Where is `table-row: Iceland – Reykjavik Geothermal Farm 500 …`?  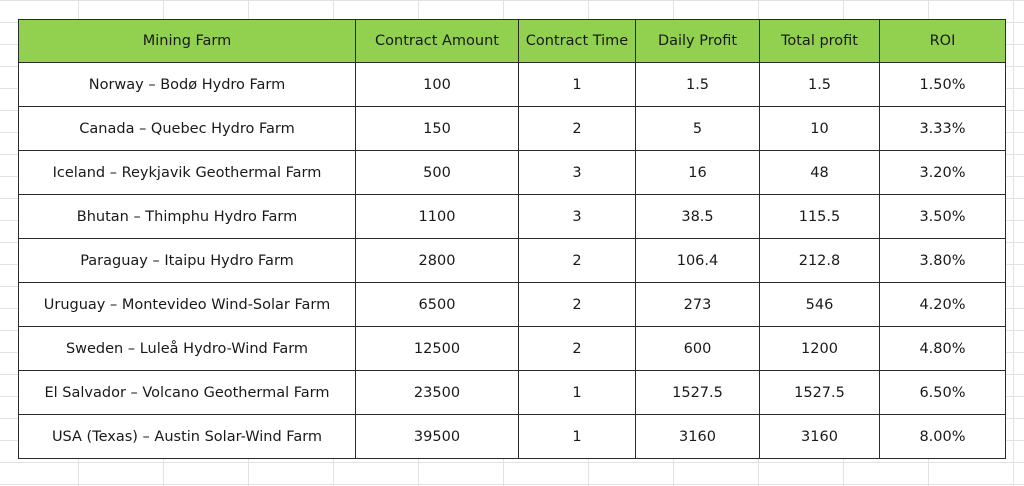 table-row: Iceland – Reykjavik Geothermal Farm 500 … is located at coordinates (512, 172).